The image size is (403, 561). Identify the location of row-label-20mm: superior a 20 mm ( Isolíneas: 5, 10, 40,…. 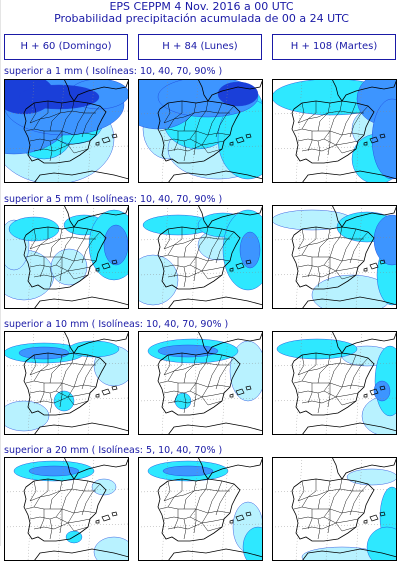
(113, 450).